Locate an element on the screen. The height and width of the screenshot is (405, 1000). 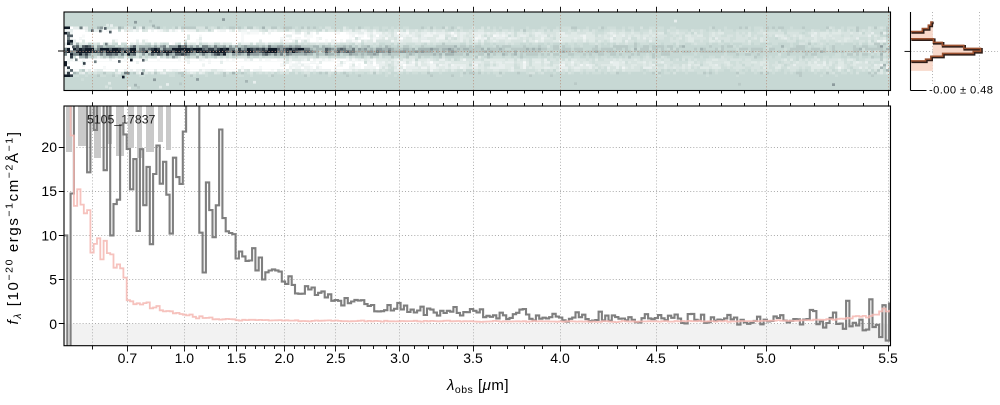
svg-text: 20 is located at coordinates (49, 147).